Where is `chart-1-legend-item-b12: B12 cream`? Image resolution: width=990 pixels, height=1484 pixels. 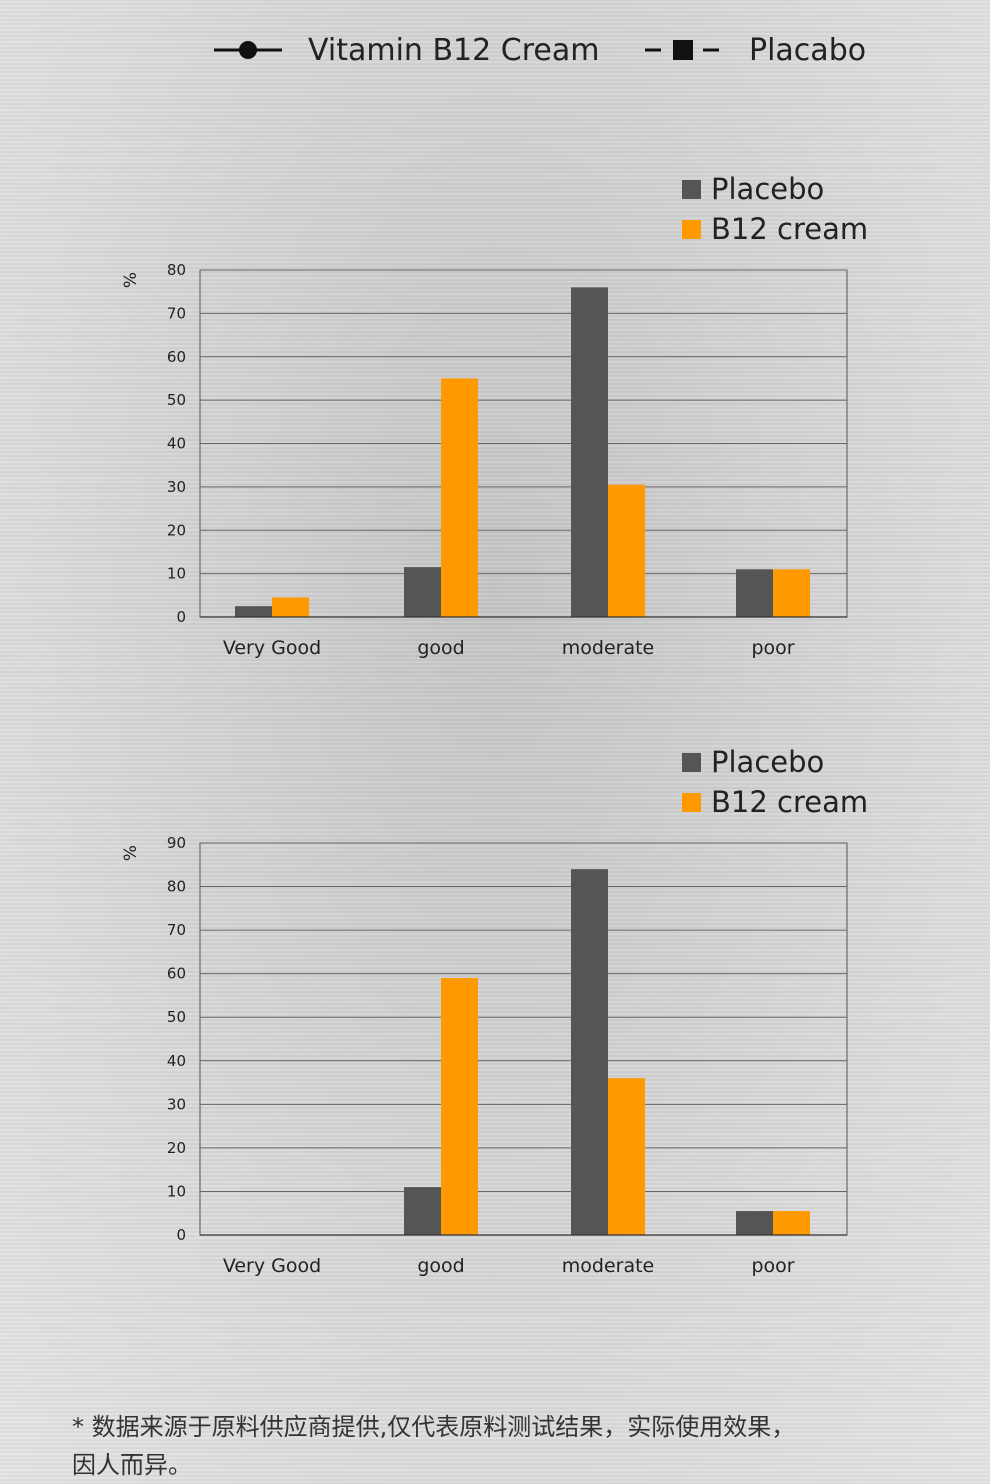 chart-1-legend-item-b12: B12 cream is located at coordinates (775, 229).